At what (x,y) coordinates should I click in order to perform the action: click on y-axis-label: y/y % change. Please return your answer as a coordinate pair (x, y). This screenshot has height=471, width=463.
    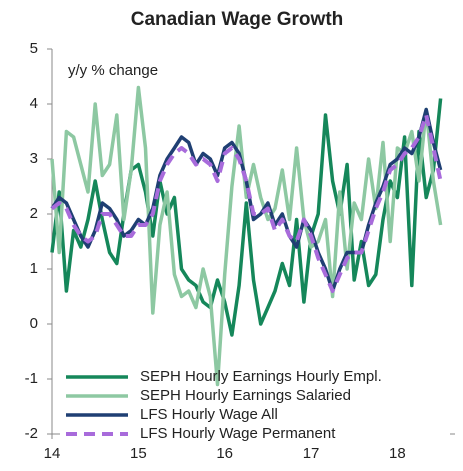
    Looking at the image, I should click on (113, 70).